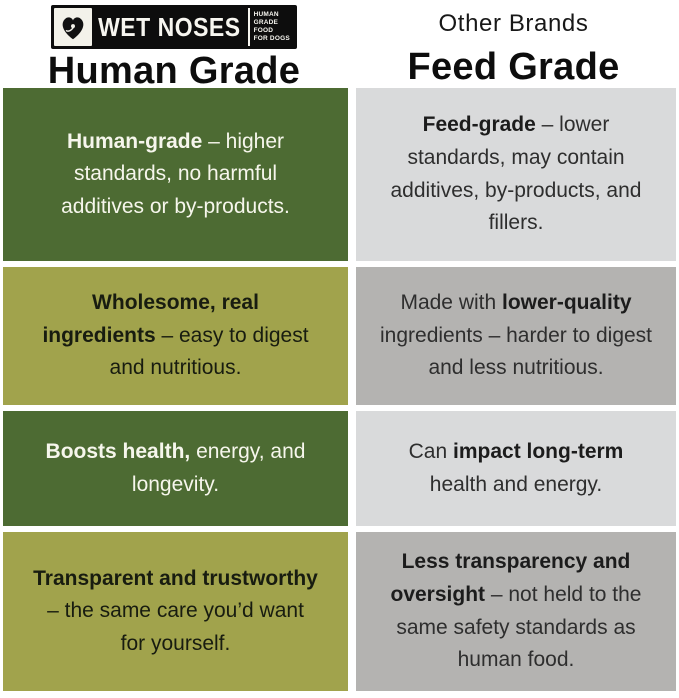  I want to click on logo-tagline: HUMAN GRADE FOOD FOR DOGS, so click(270, 27).